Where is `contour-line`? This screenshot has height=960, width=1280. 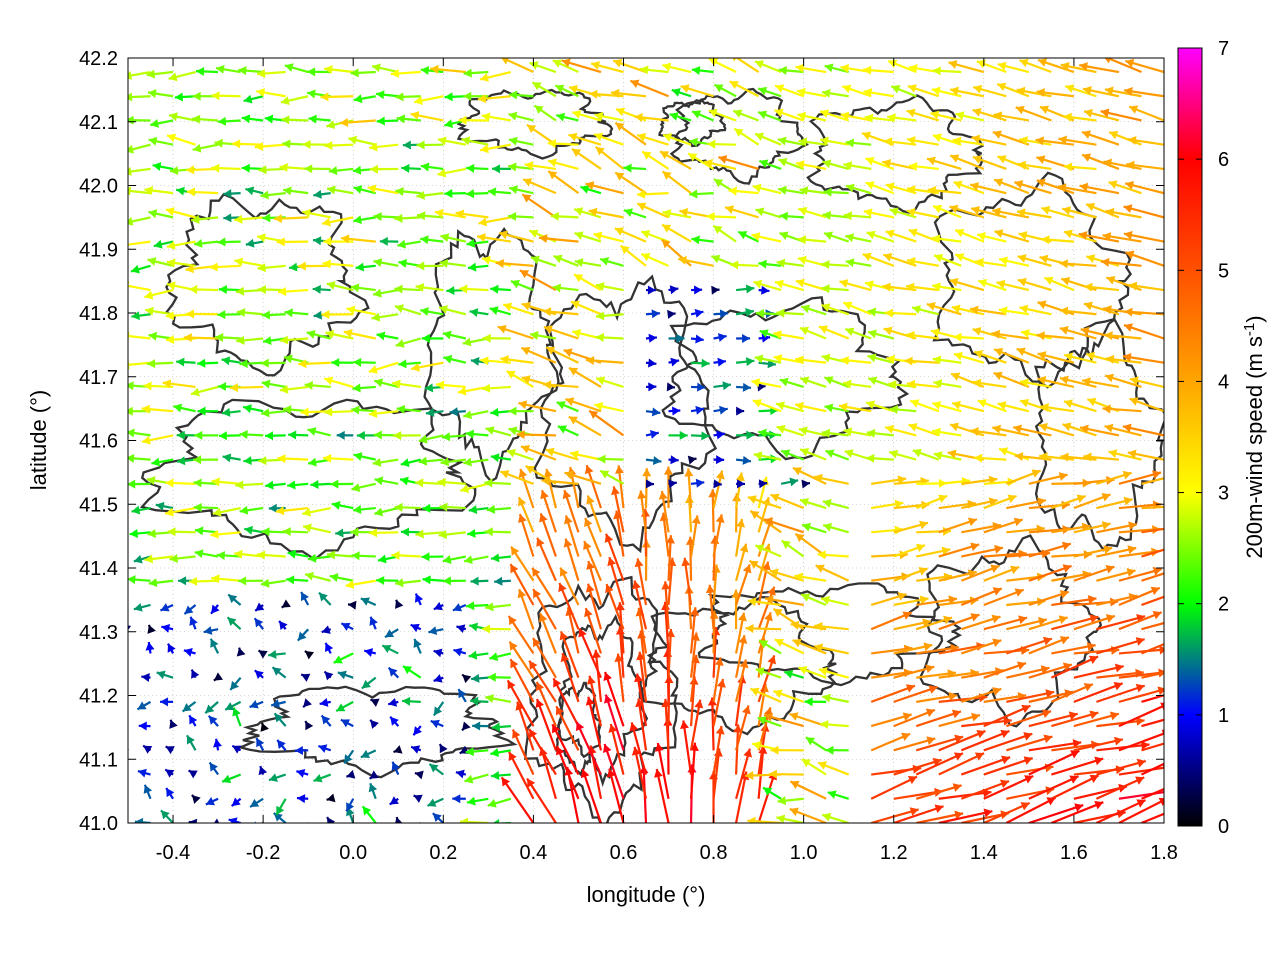
contour-line is located at coordinates (1010, 631).